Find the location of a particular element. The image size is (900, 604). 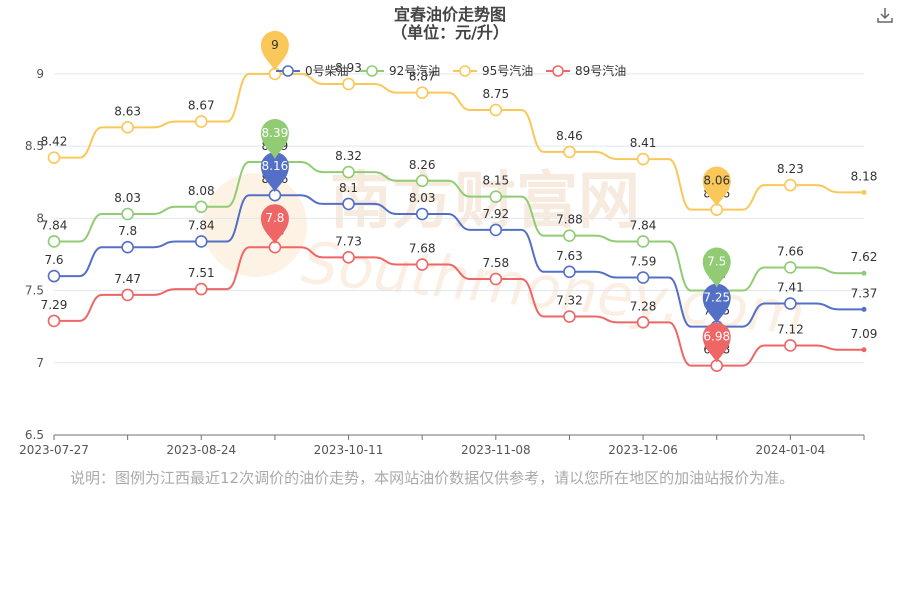

data-label: 8.32 is located at coordinates (348, 156).